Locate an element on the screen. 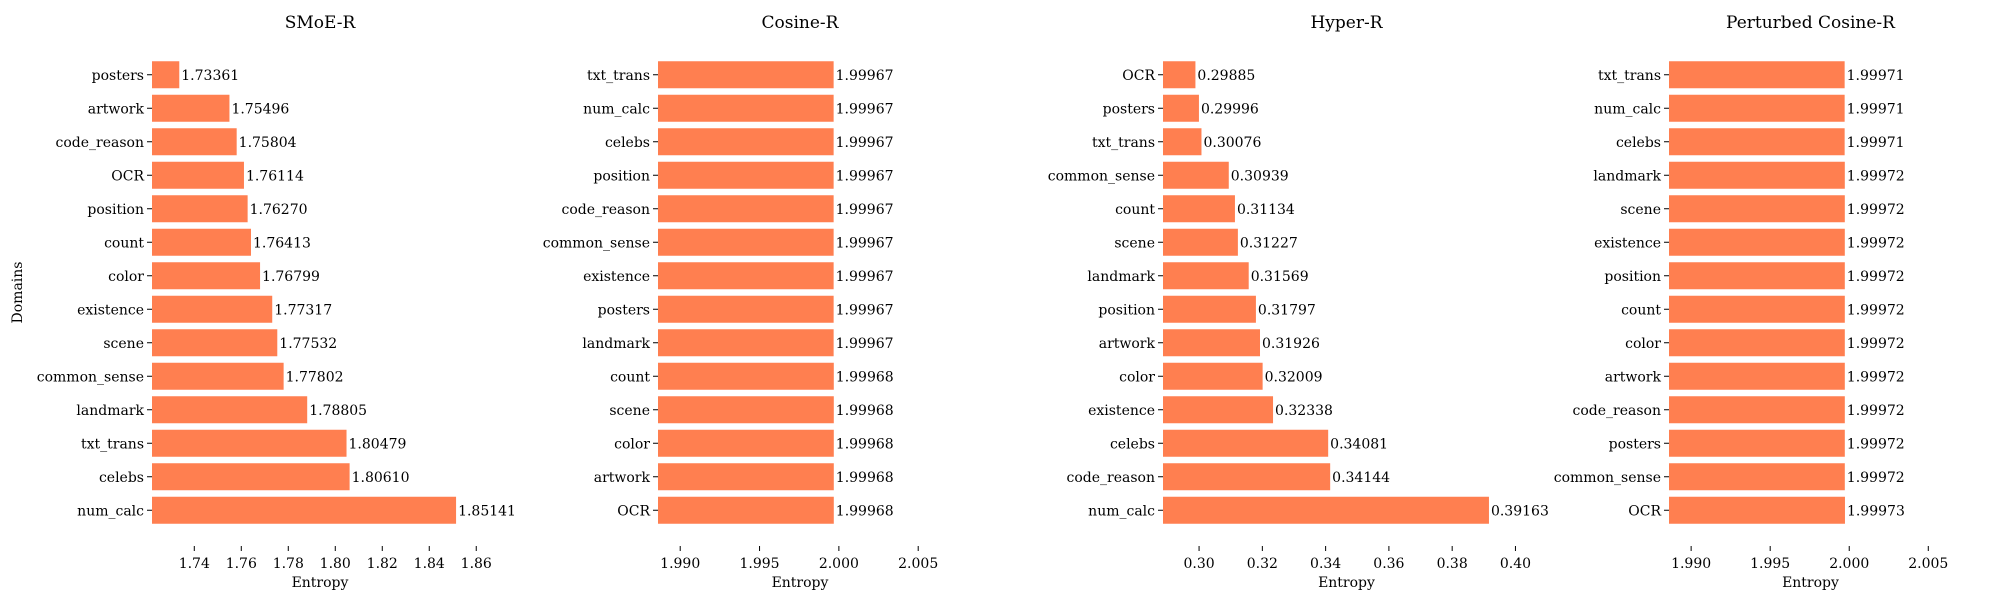 This screenshot has height=604, width=2000. bar-code_reason is located at coordinates (746, 209).